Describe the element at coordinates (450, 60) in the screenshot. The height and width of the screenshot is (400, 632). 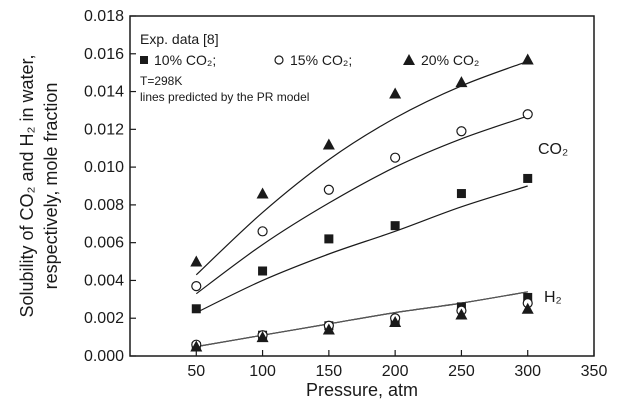
I see `legend-entry-20-percent: 20% CO₂` at that location.